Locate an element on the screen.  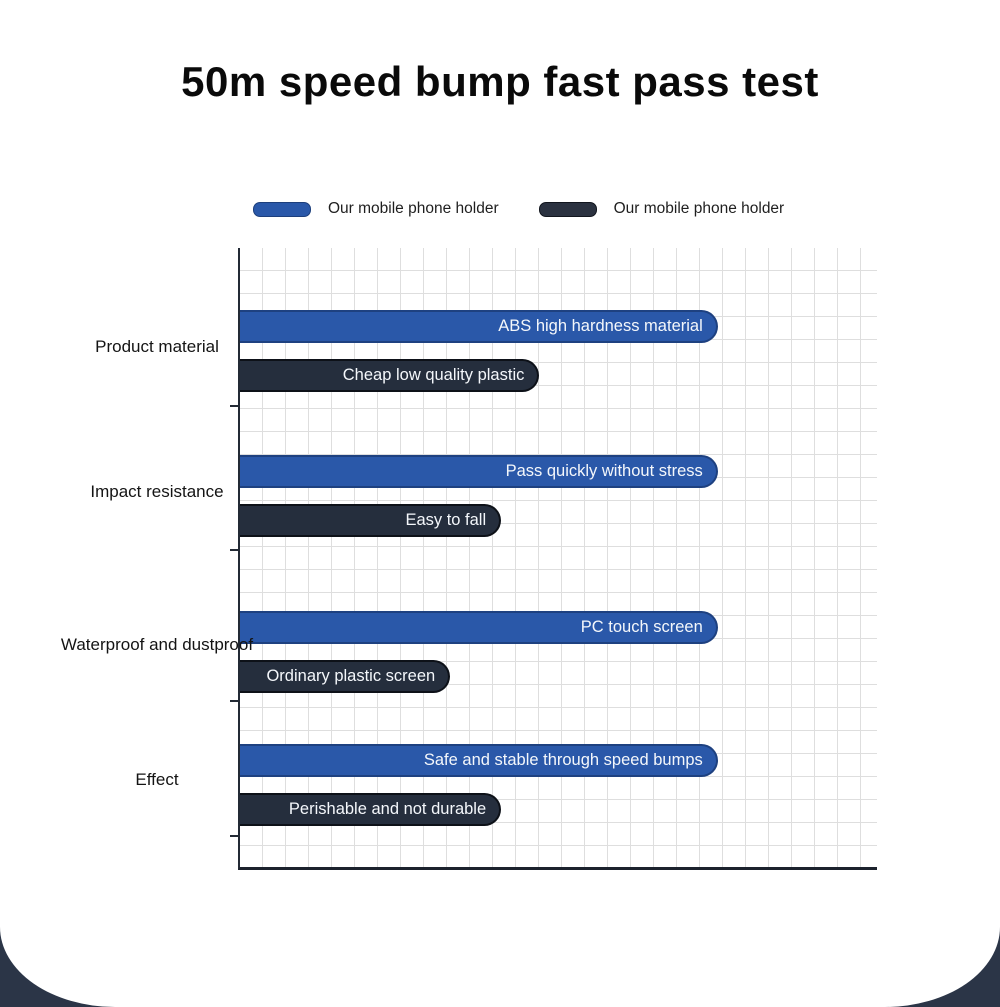
bar-label: PC touch screen is located at coordinates (641, 627).